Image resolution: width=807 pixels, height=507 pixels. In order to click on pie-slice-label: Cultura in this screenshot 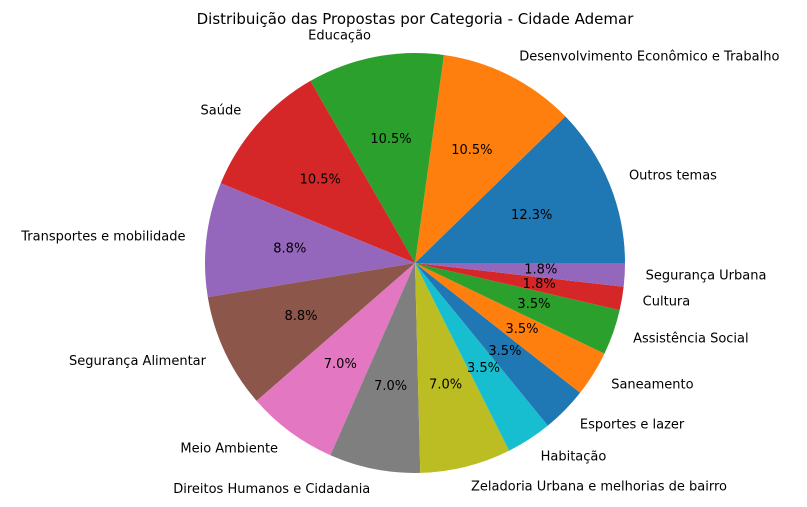, I will do `click(667, 302)`.